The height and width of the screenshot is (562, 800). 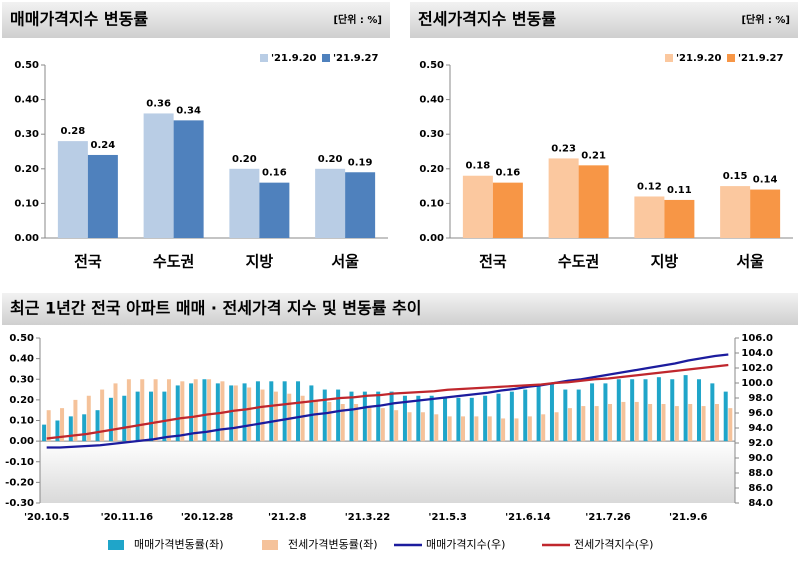 What do you see at coordinates (19, 503) in the screenshot?
I see `tick-label: -0.30` at bounding box center [19, 503].